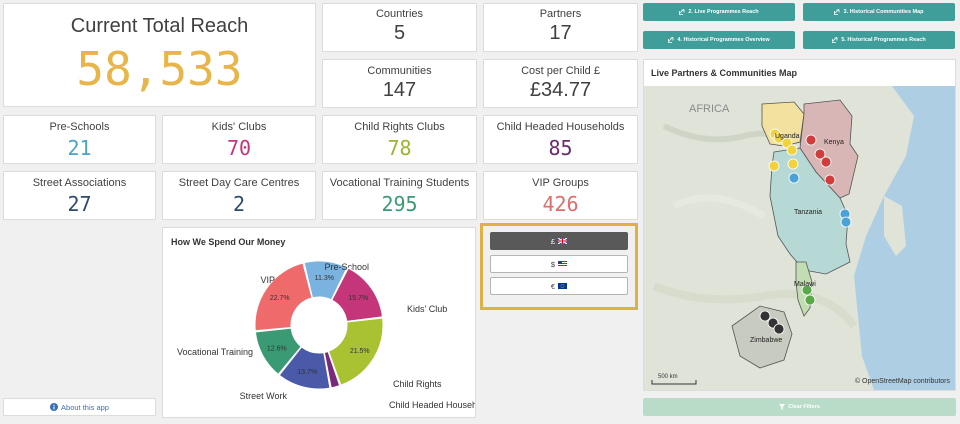  Describe the element at coordinates (399, 90) in the screenshot. I see `communities-value: 147` at that location.